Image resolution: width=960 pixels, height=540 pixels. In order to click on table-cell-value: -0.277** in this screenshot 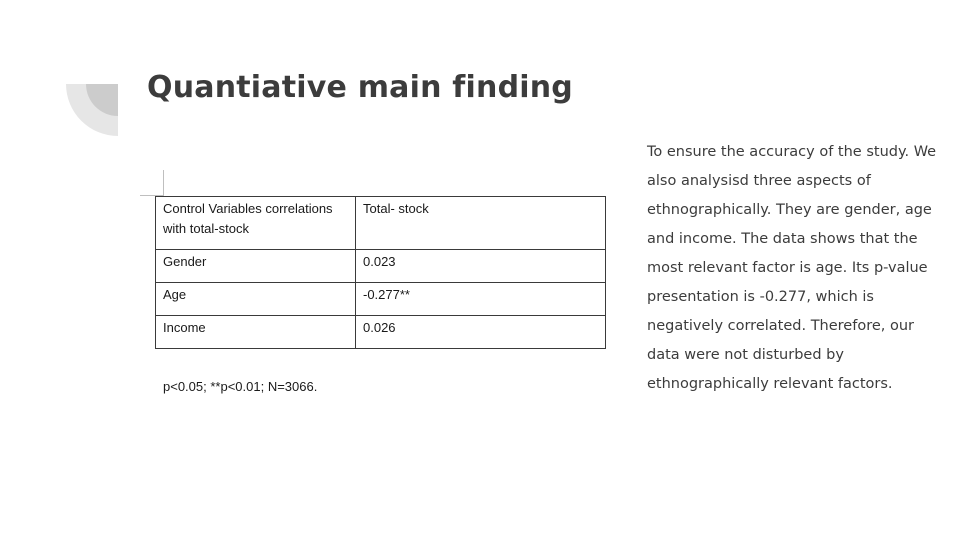, I will do `click(480, 299)`.